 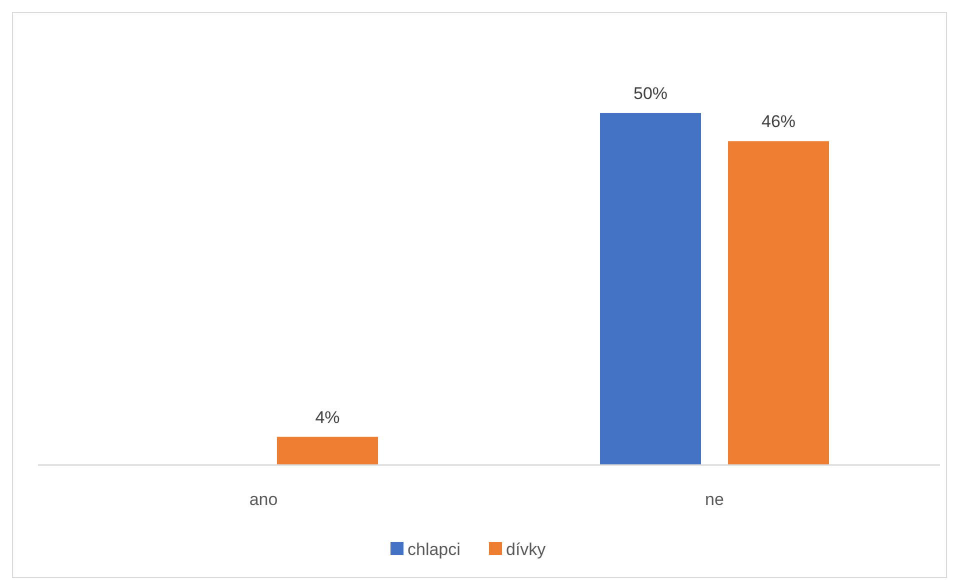 What do you see at coordinates (714, 499) in the screenshot?
I see `x-tick-label: ne` at bounding box center [714, 499].